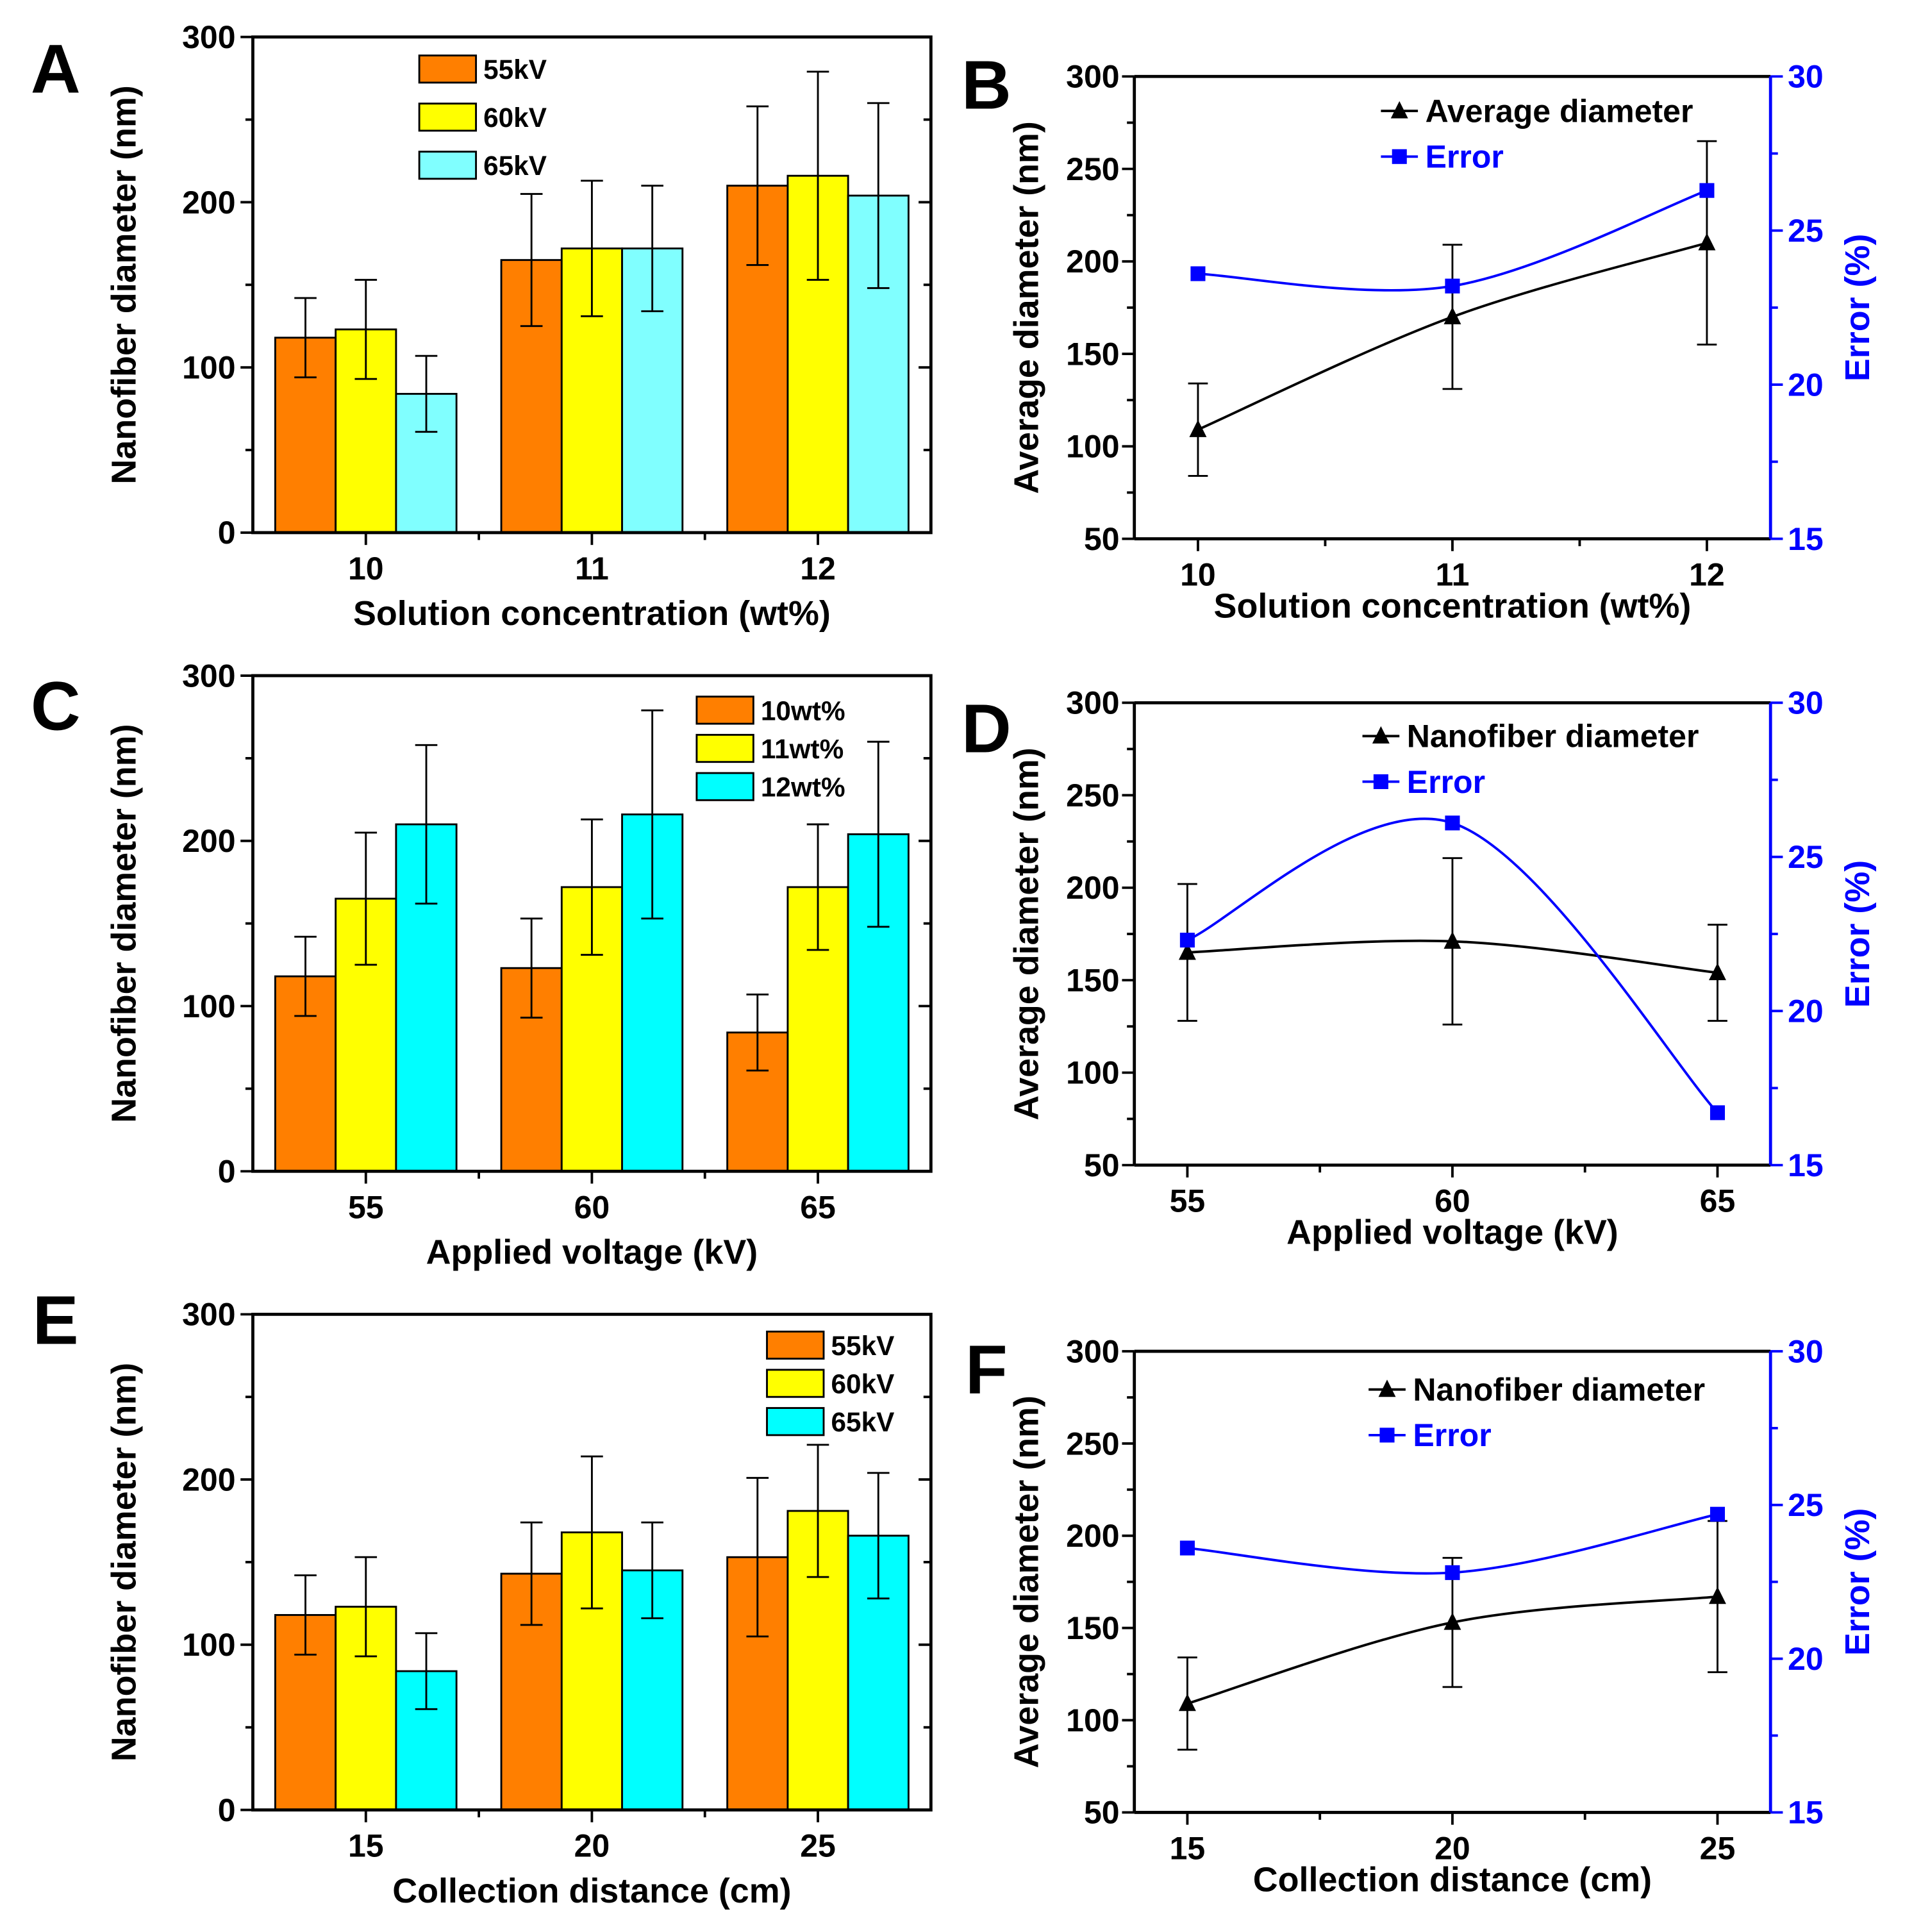  What do you see at coordinates (1453, 575) in the screenshot?
I see `x-tick-label: 11` at bounding box center [1453, 575].